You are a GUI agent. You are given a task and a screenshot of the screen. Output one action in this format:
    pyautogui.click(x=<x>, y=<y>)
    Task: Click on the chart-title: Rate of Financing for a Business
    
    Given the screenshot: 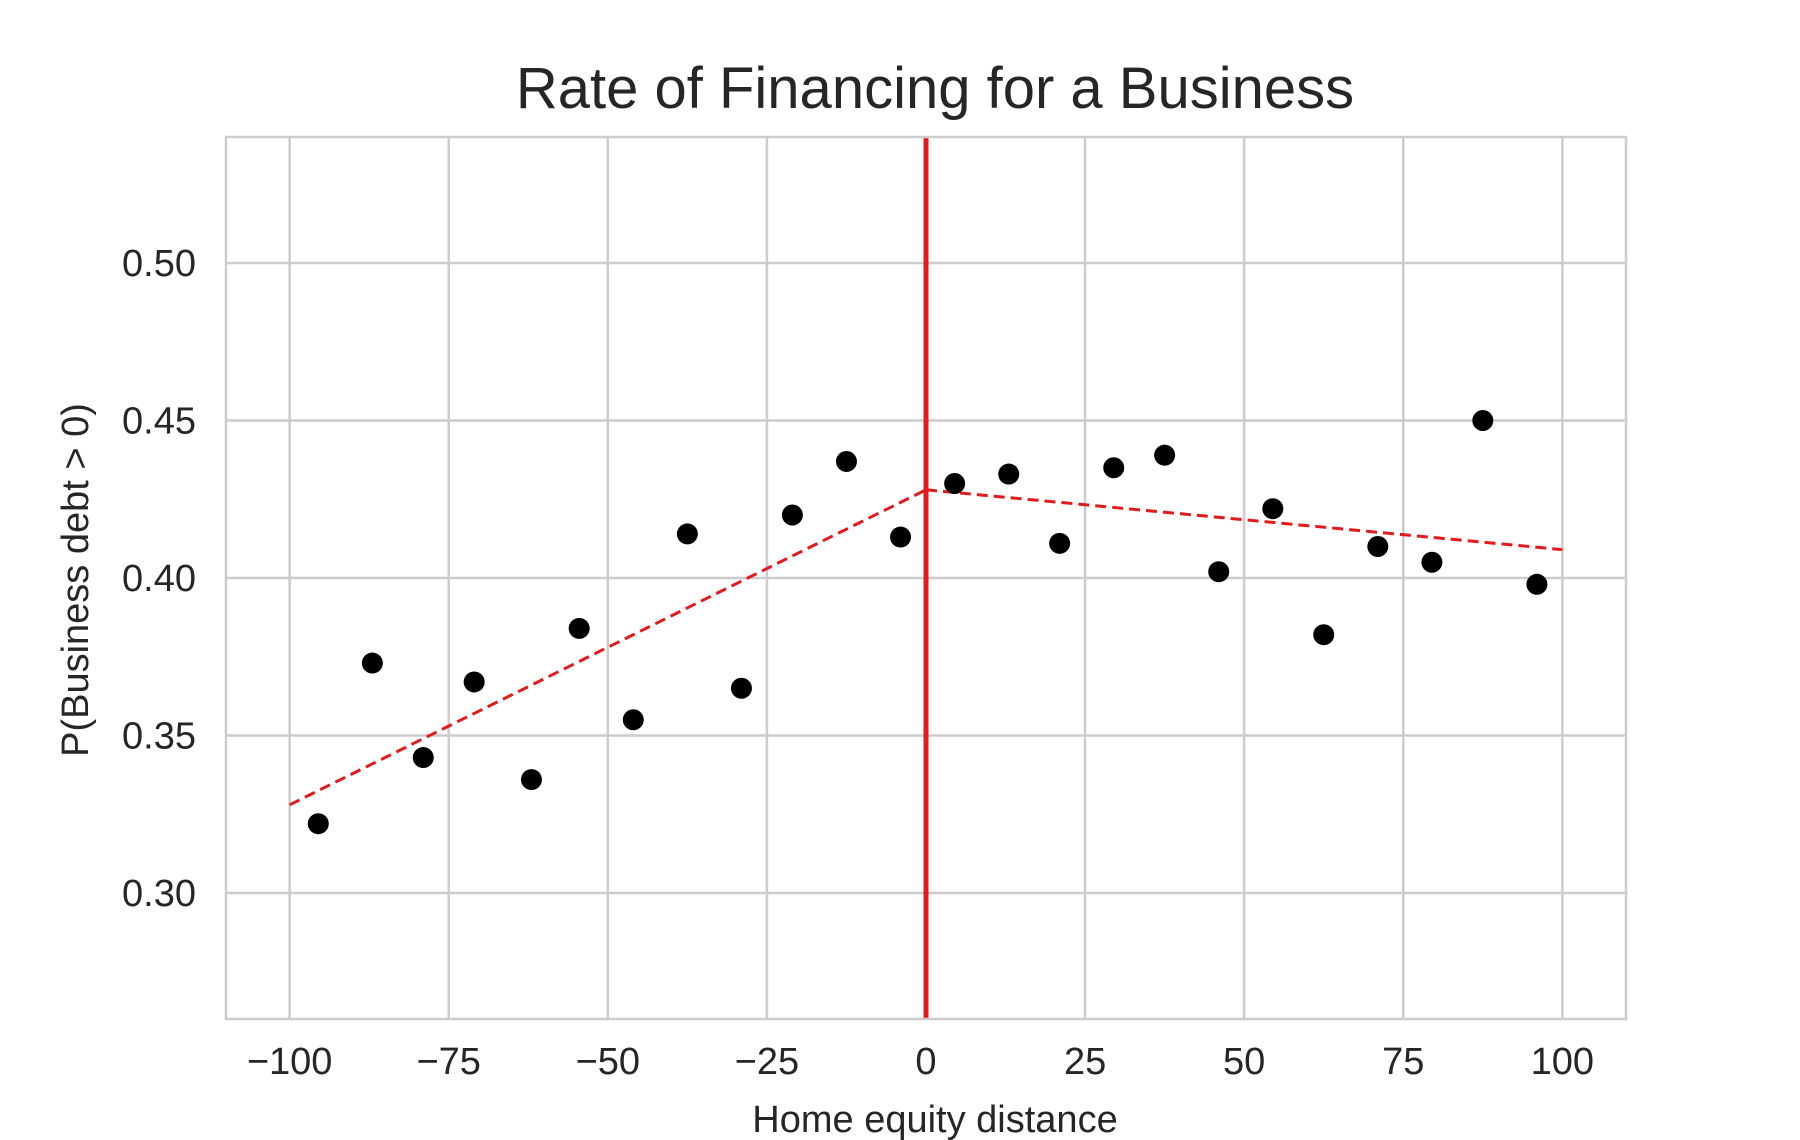 What is the action you would take?
    pyautogui.click(x=935, y=88)
    